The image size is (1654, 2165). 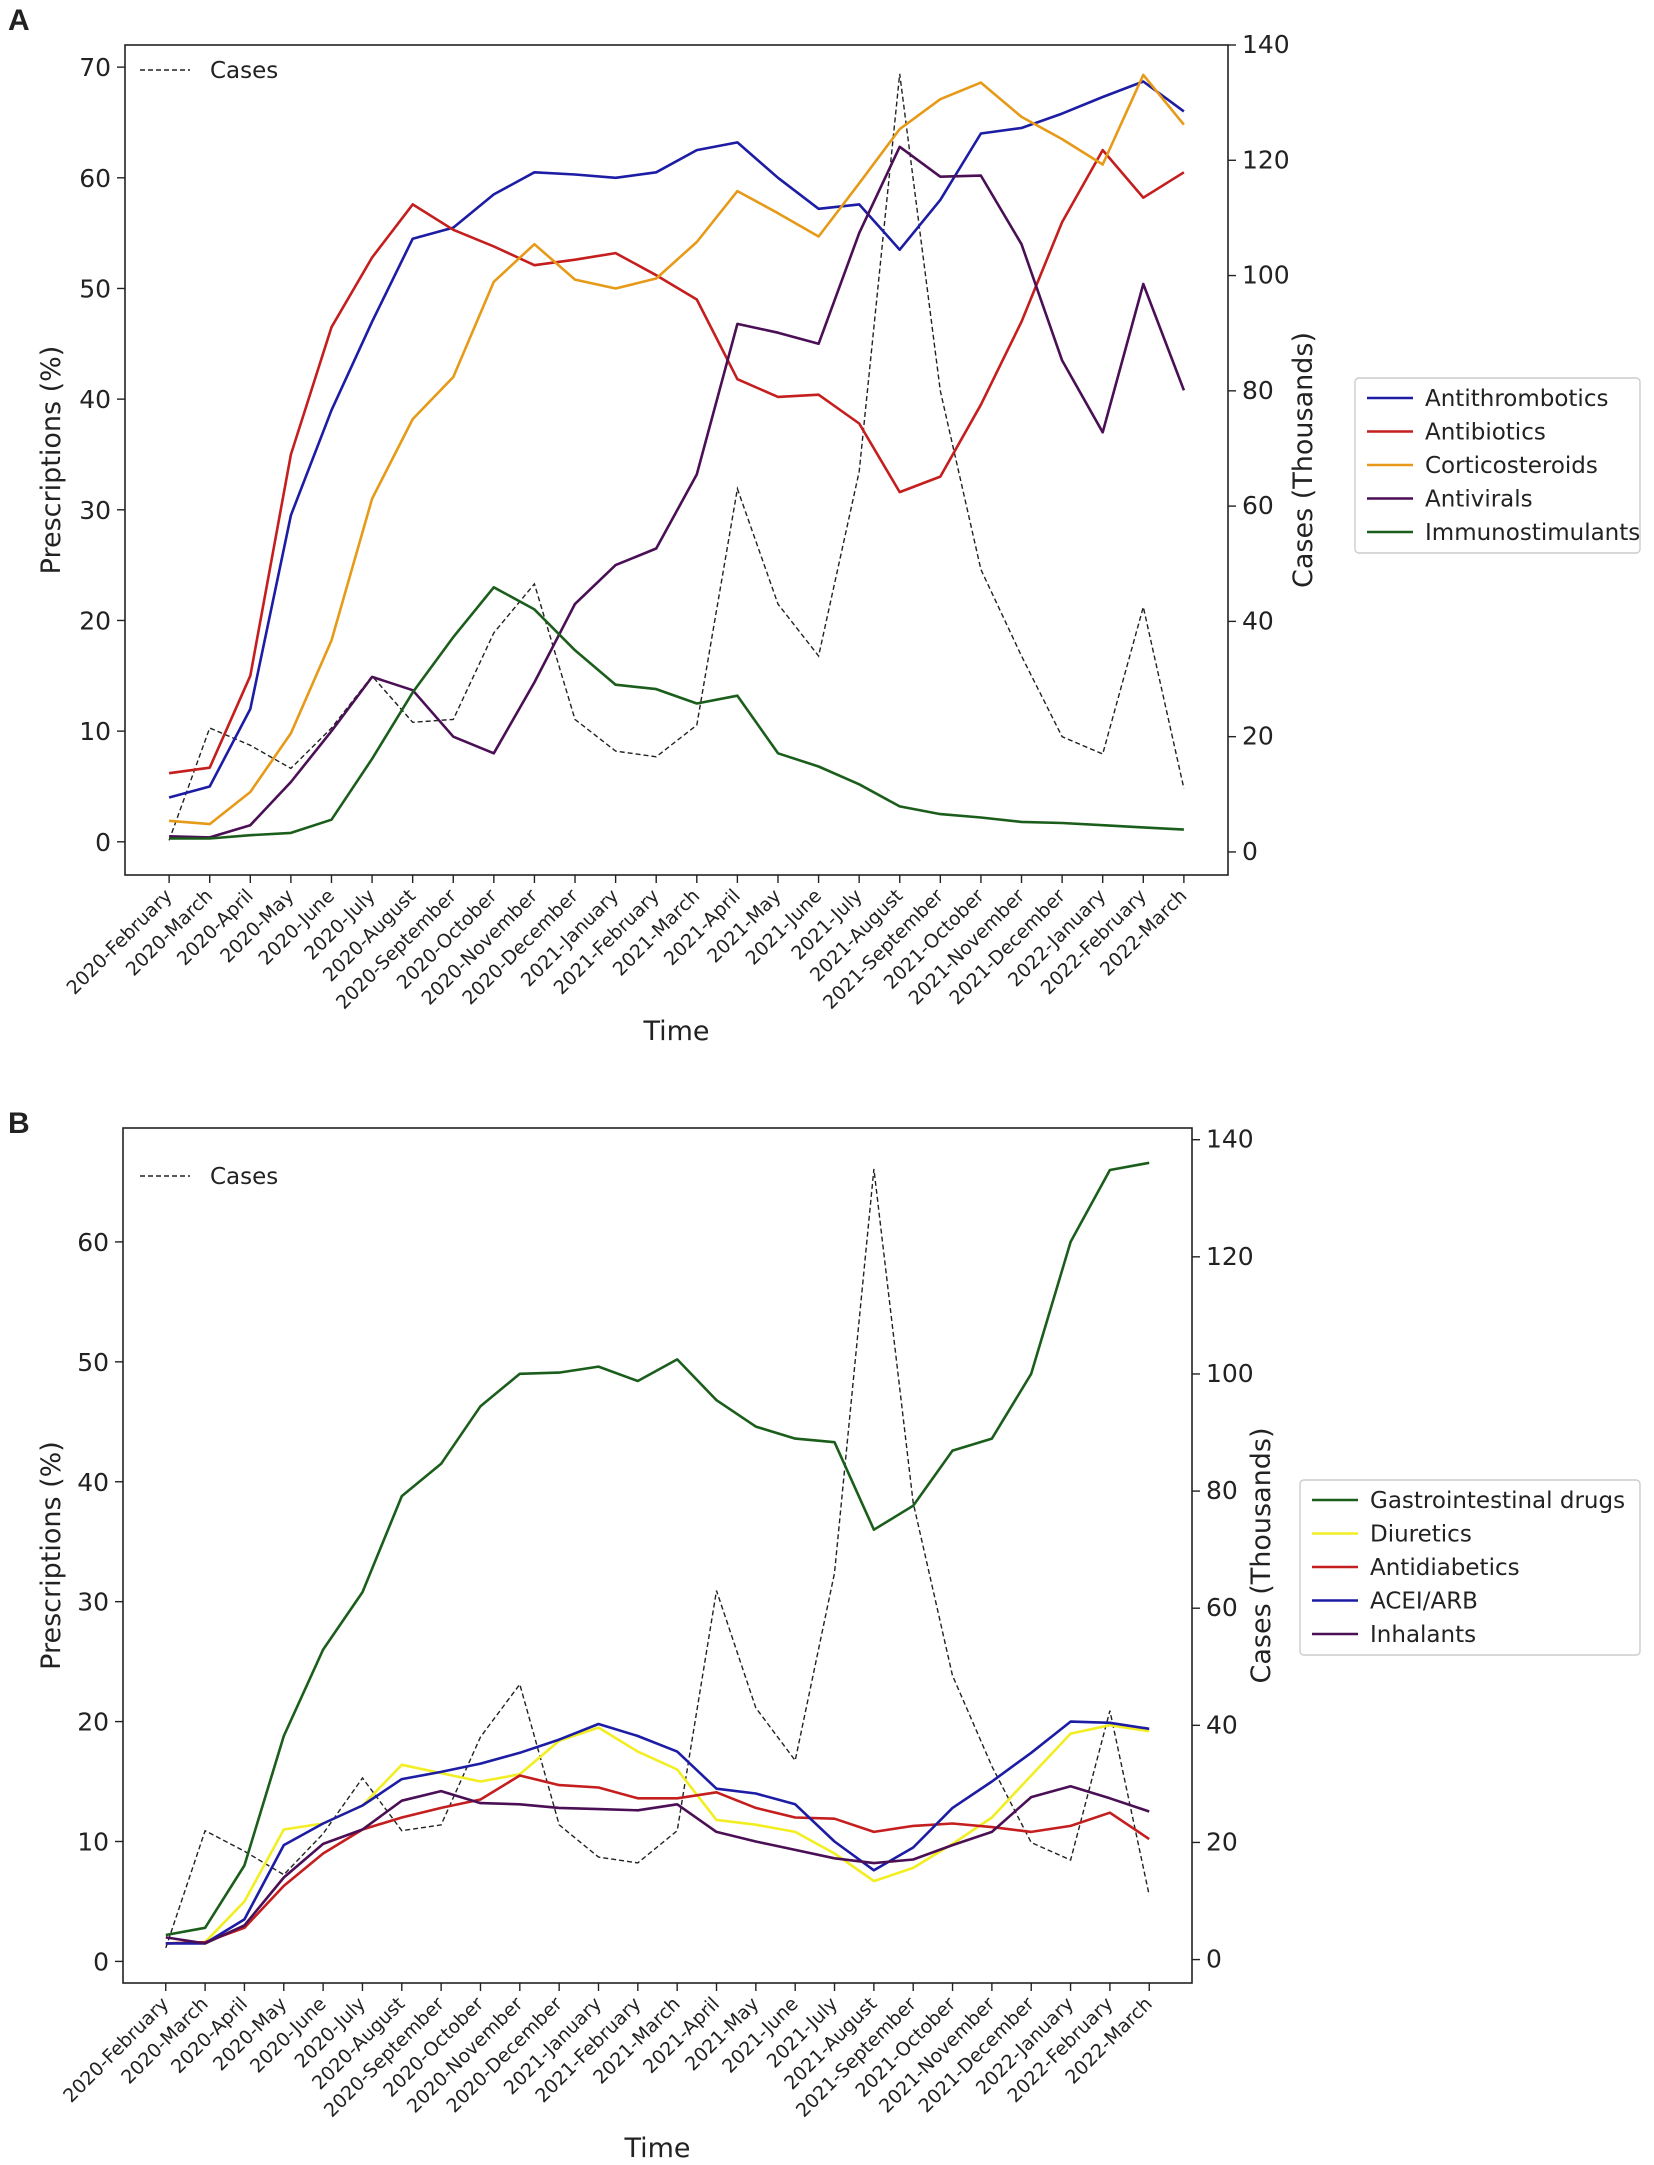 What do you see at coordinates (1445, 1568) in the screenshot?
I see `legend-label: Antidiabetics` at bounding box center [1445, 1568].